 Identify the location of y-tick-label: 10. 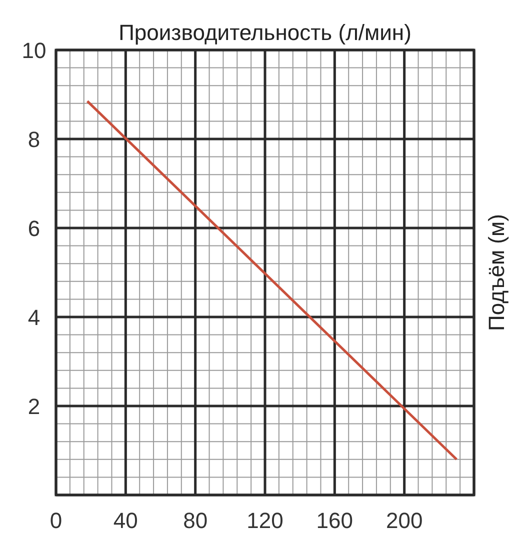
(34, 50).